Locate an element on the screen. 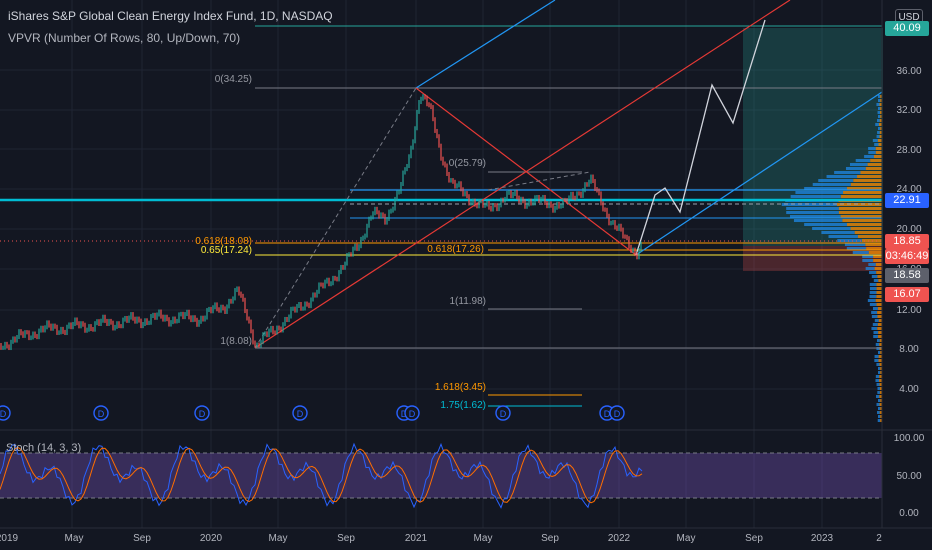  channel-upper-blue is located at coordinates (485, 44).